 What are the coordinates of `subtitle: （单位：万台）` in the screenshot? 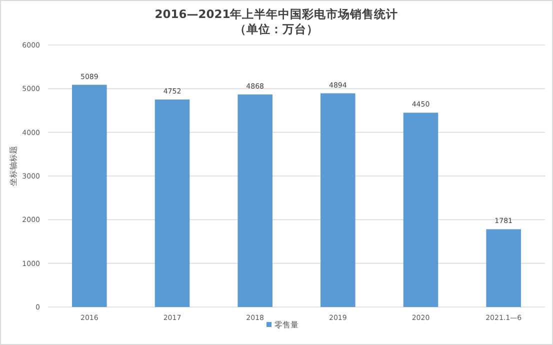 It's located at (276, 29).